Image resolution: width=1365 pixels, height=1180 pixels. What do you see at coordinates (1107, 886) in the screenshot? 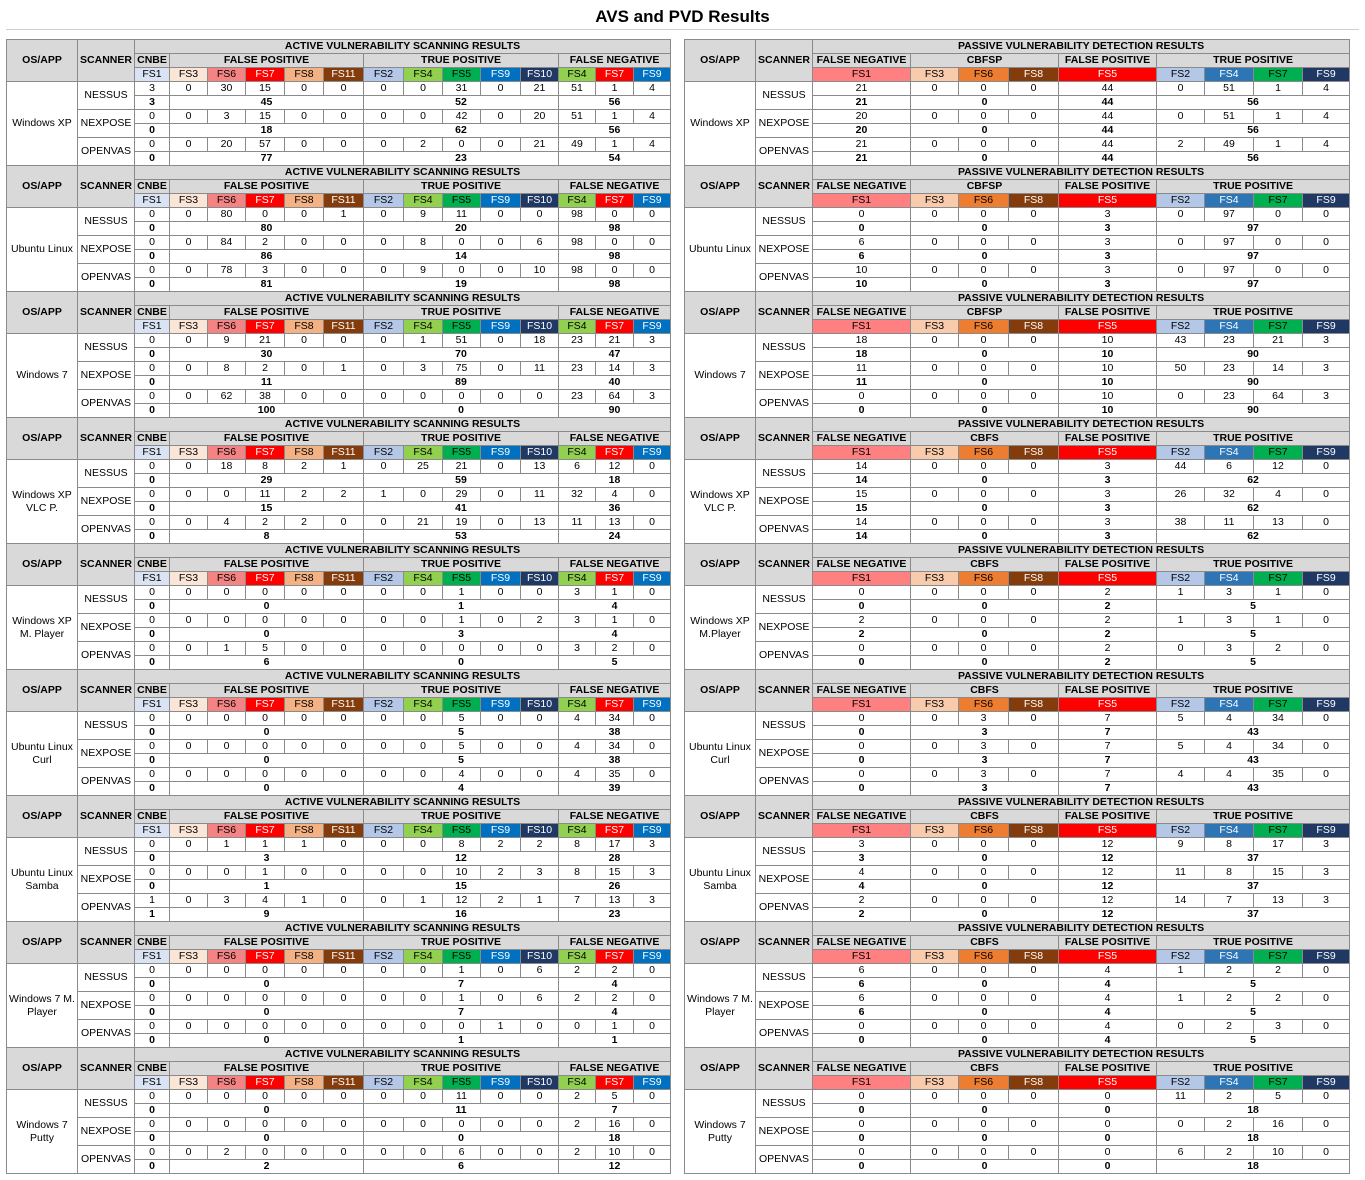
I see `fp-total: 12` at bounding box center [1107, 886].